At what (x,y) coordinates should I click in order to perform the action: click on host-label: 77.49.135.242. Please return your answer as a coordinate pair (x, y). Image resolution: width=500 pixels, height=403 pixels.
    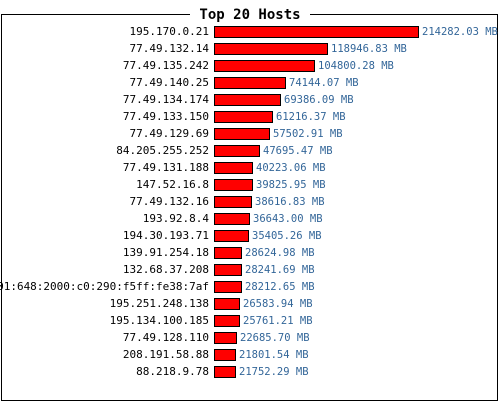
    Looking at the image, I should click on (166, 65).